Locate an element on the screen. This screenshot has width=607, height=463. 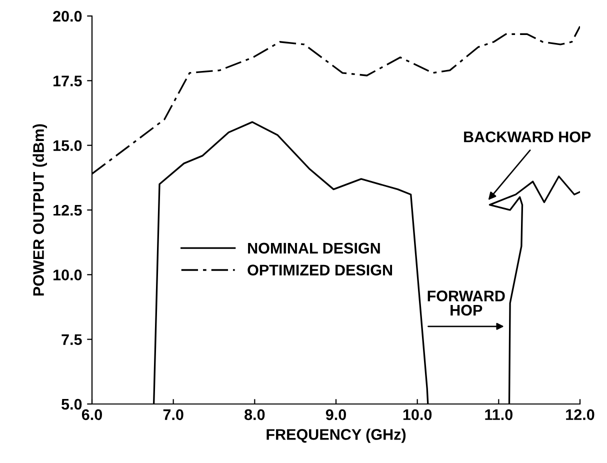
x-tick-label: 7.0 is located at coordinates (173, 414).